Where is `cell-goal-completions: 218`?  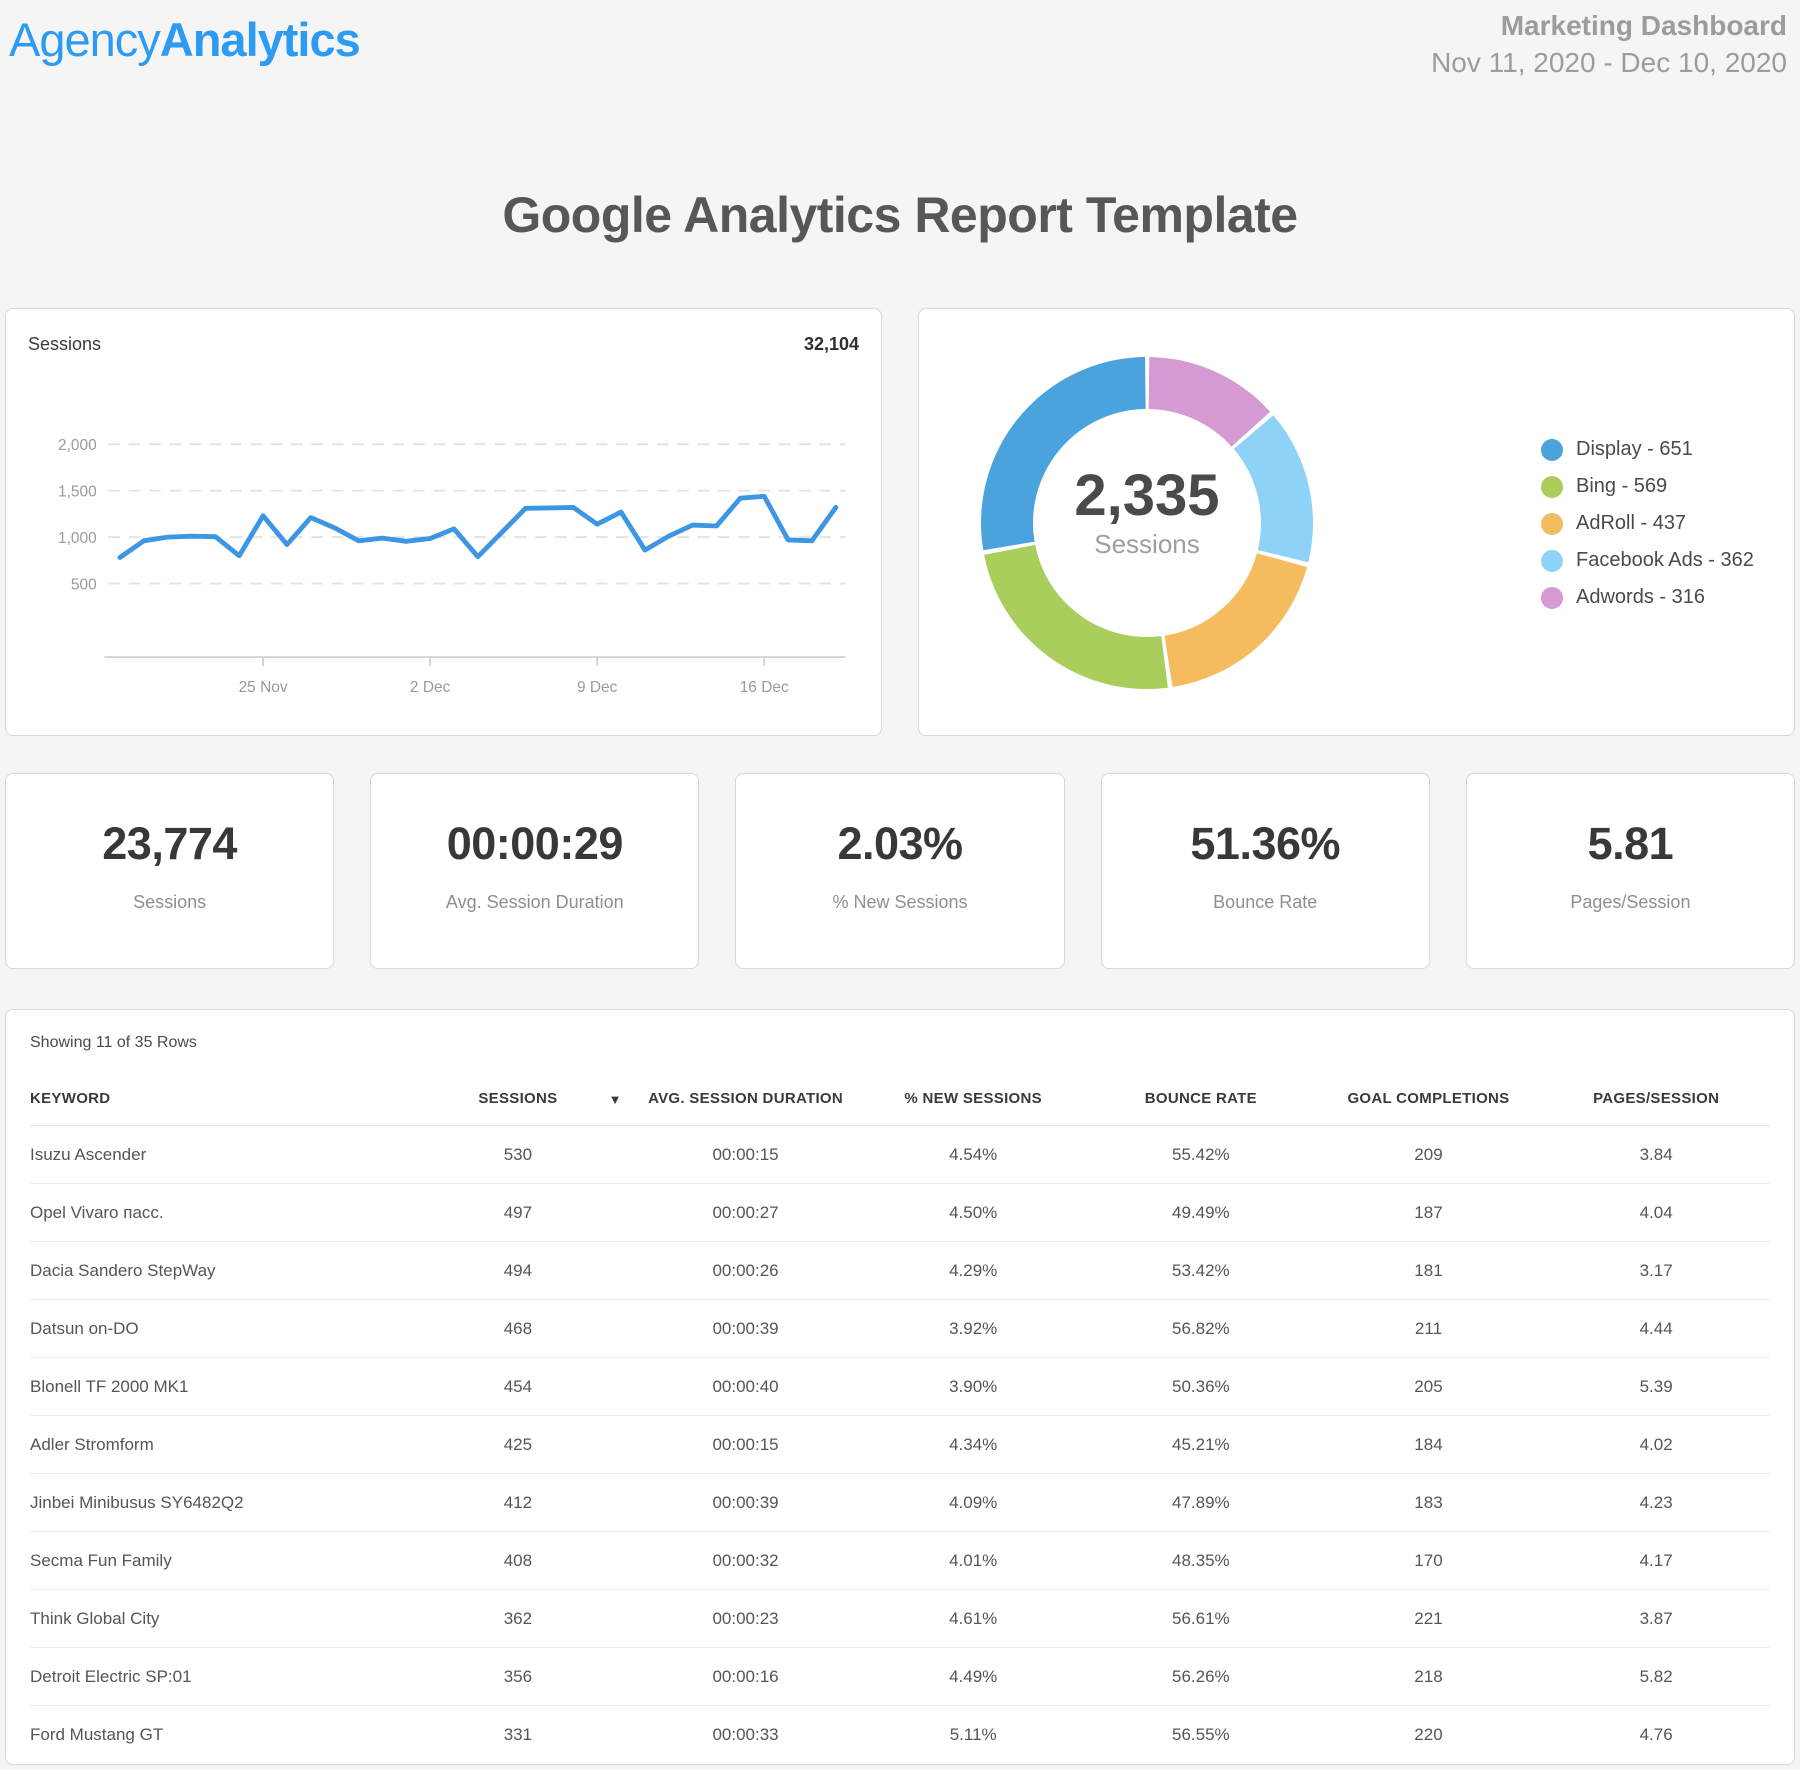 cell-goal-completions: 218 is located at coordinates (1428, 1676).